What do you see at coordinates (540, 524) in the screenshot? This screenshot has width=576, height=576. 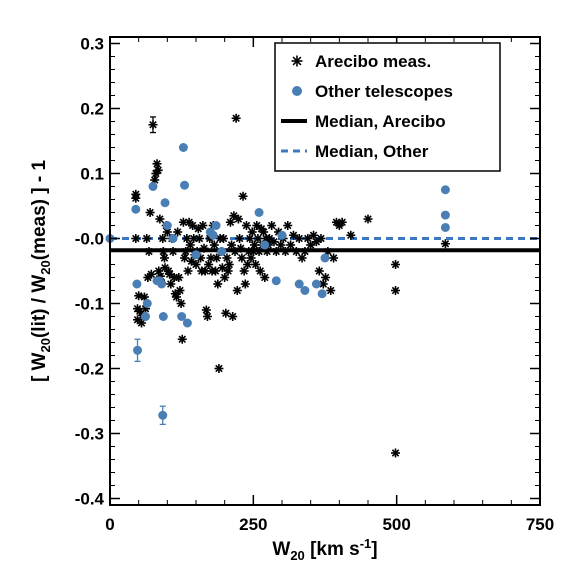 I see `x-tick-label: 750` at bounding box center [540, 524].